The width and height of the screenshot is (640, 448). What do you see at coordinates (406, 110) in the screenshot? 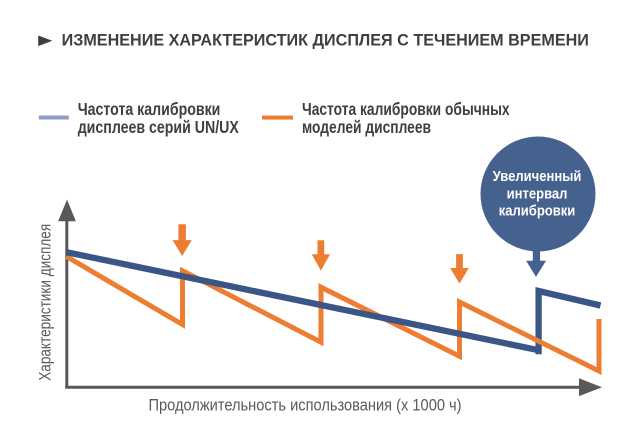
I see `svg-text: Частота калибровки обычных` at bounding box center [406, 110].